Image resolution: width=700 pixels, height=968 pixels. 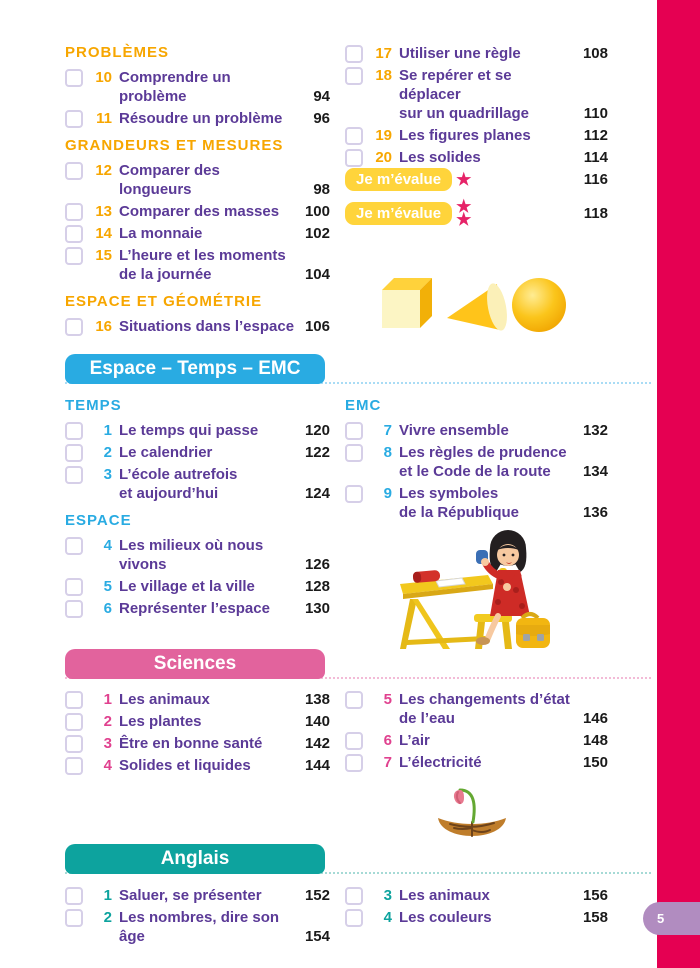 I want to click on item-label: L’air, so click(x=414, y=740).